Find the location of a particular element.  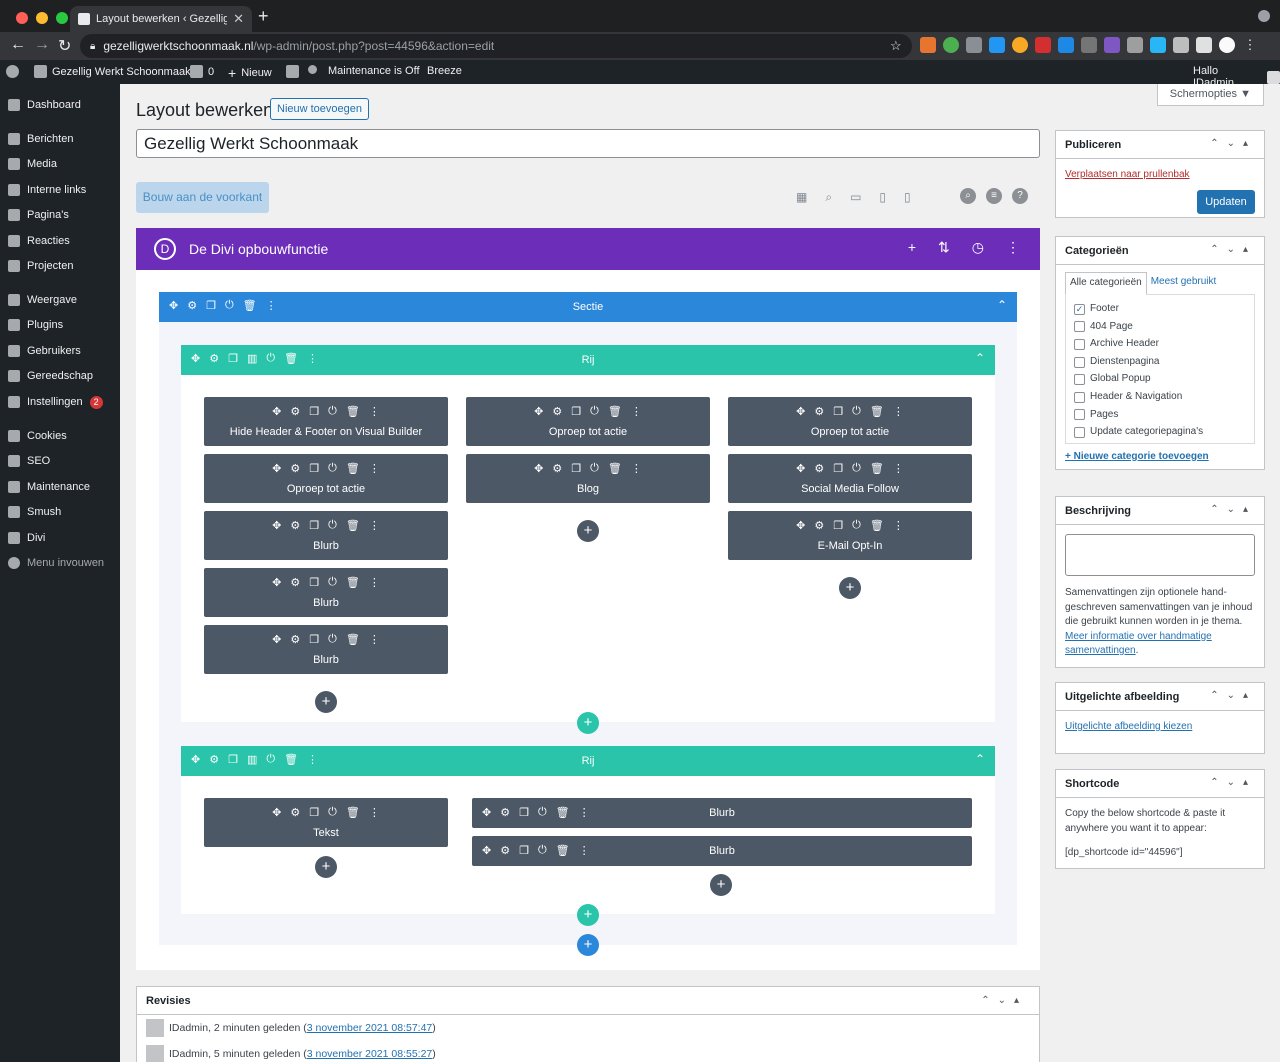

maximize-window-button is located at coordinates (62, 18).